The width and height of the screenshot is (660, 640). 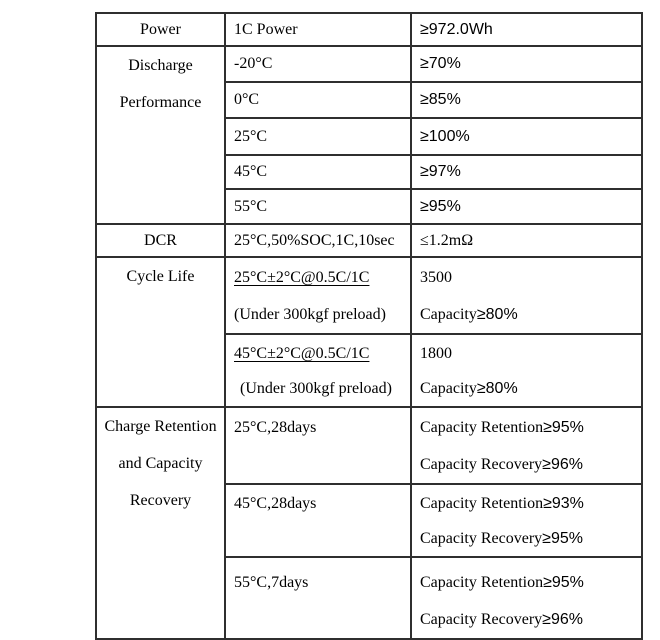 I want to click on charge-condition-cell: 45°C,28days, so click(x=318, y=520).